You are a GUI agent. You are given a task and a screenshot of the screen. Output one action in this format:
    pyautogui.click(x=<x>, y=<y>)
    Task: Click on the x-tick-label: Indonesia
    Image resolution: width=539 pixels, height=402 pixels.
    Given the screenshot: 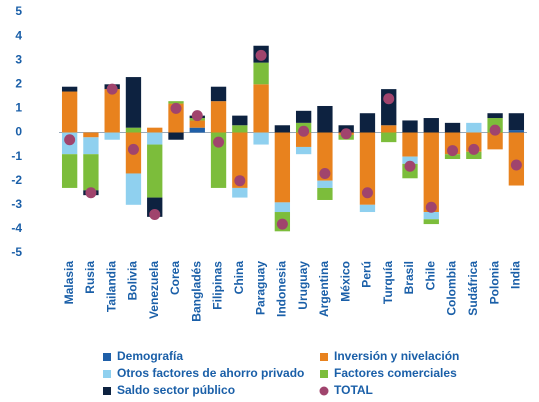 What is the action you would take?
    pyautogui.click(x=282, y=289)
    